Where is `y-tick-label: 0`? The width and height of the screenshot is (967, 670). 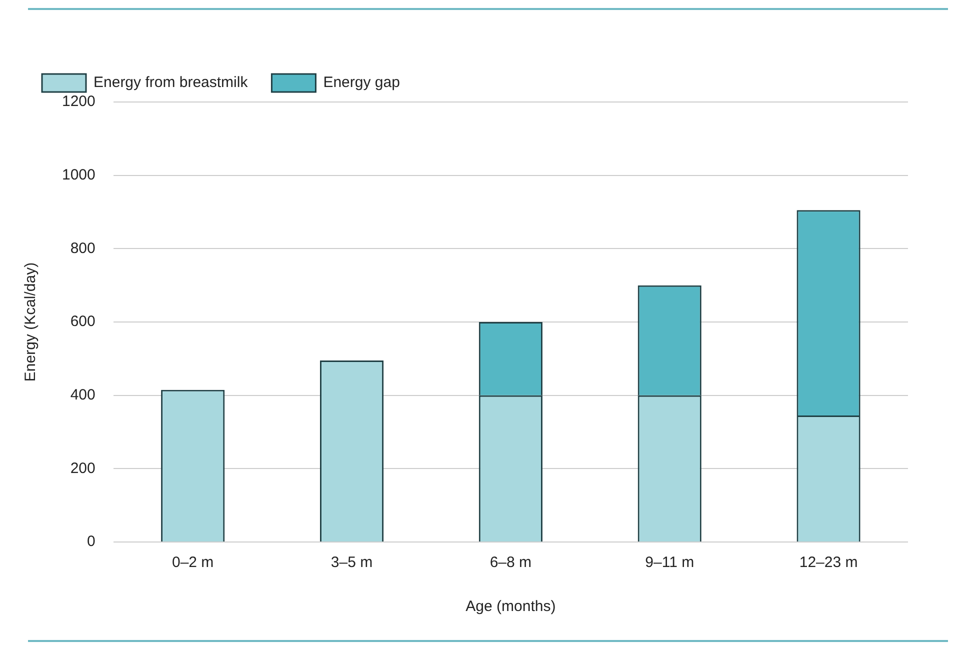 y-tick-label: 0 is located at coordinates (91, 541).